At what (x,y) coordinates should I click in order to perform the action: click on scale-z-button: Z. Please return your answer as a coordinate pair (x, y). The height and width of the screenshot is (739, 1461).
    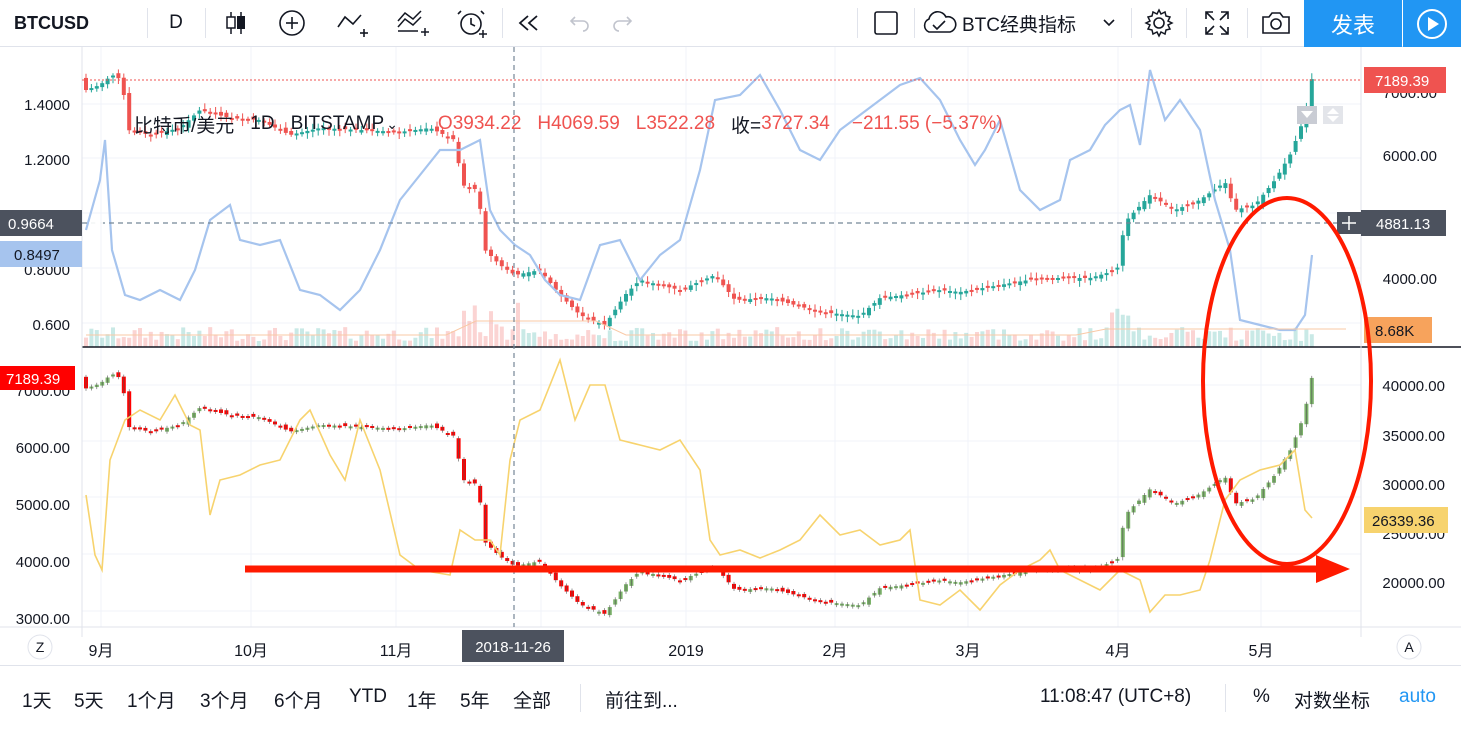
    Looking at the image, I should click on (40, 647).